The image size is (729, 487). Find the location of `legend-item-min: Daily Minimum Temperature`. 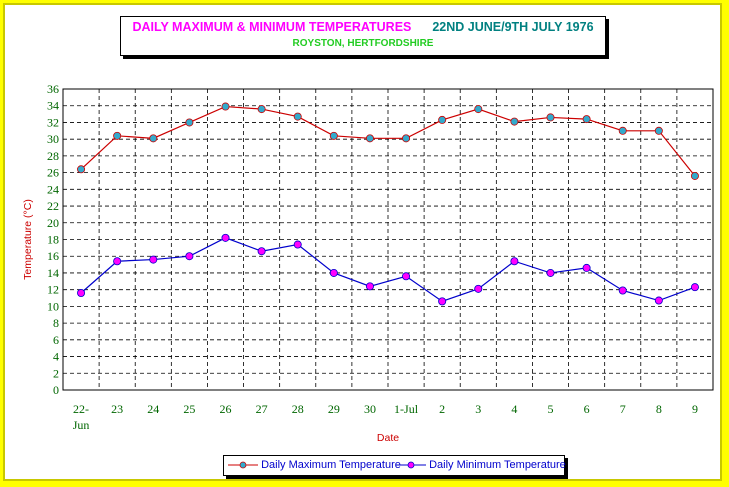

legend-item-min: Daily Minimum Temperature is located at coordinates (481, 465).